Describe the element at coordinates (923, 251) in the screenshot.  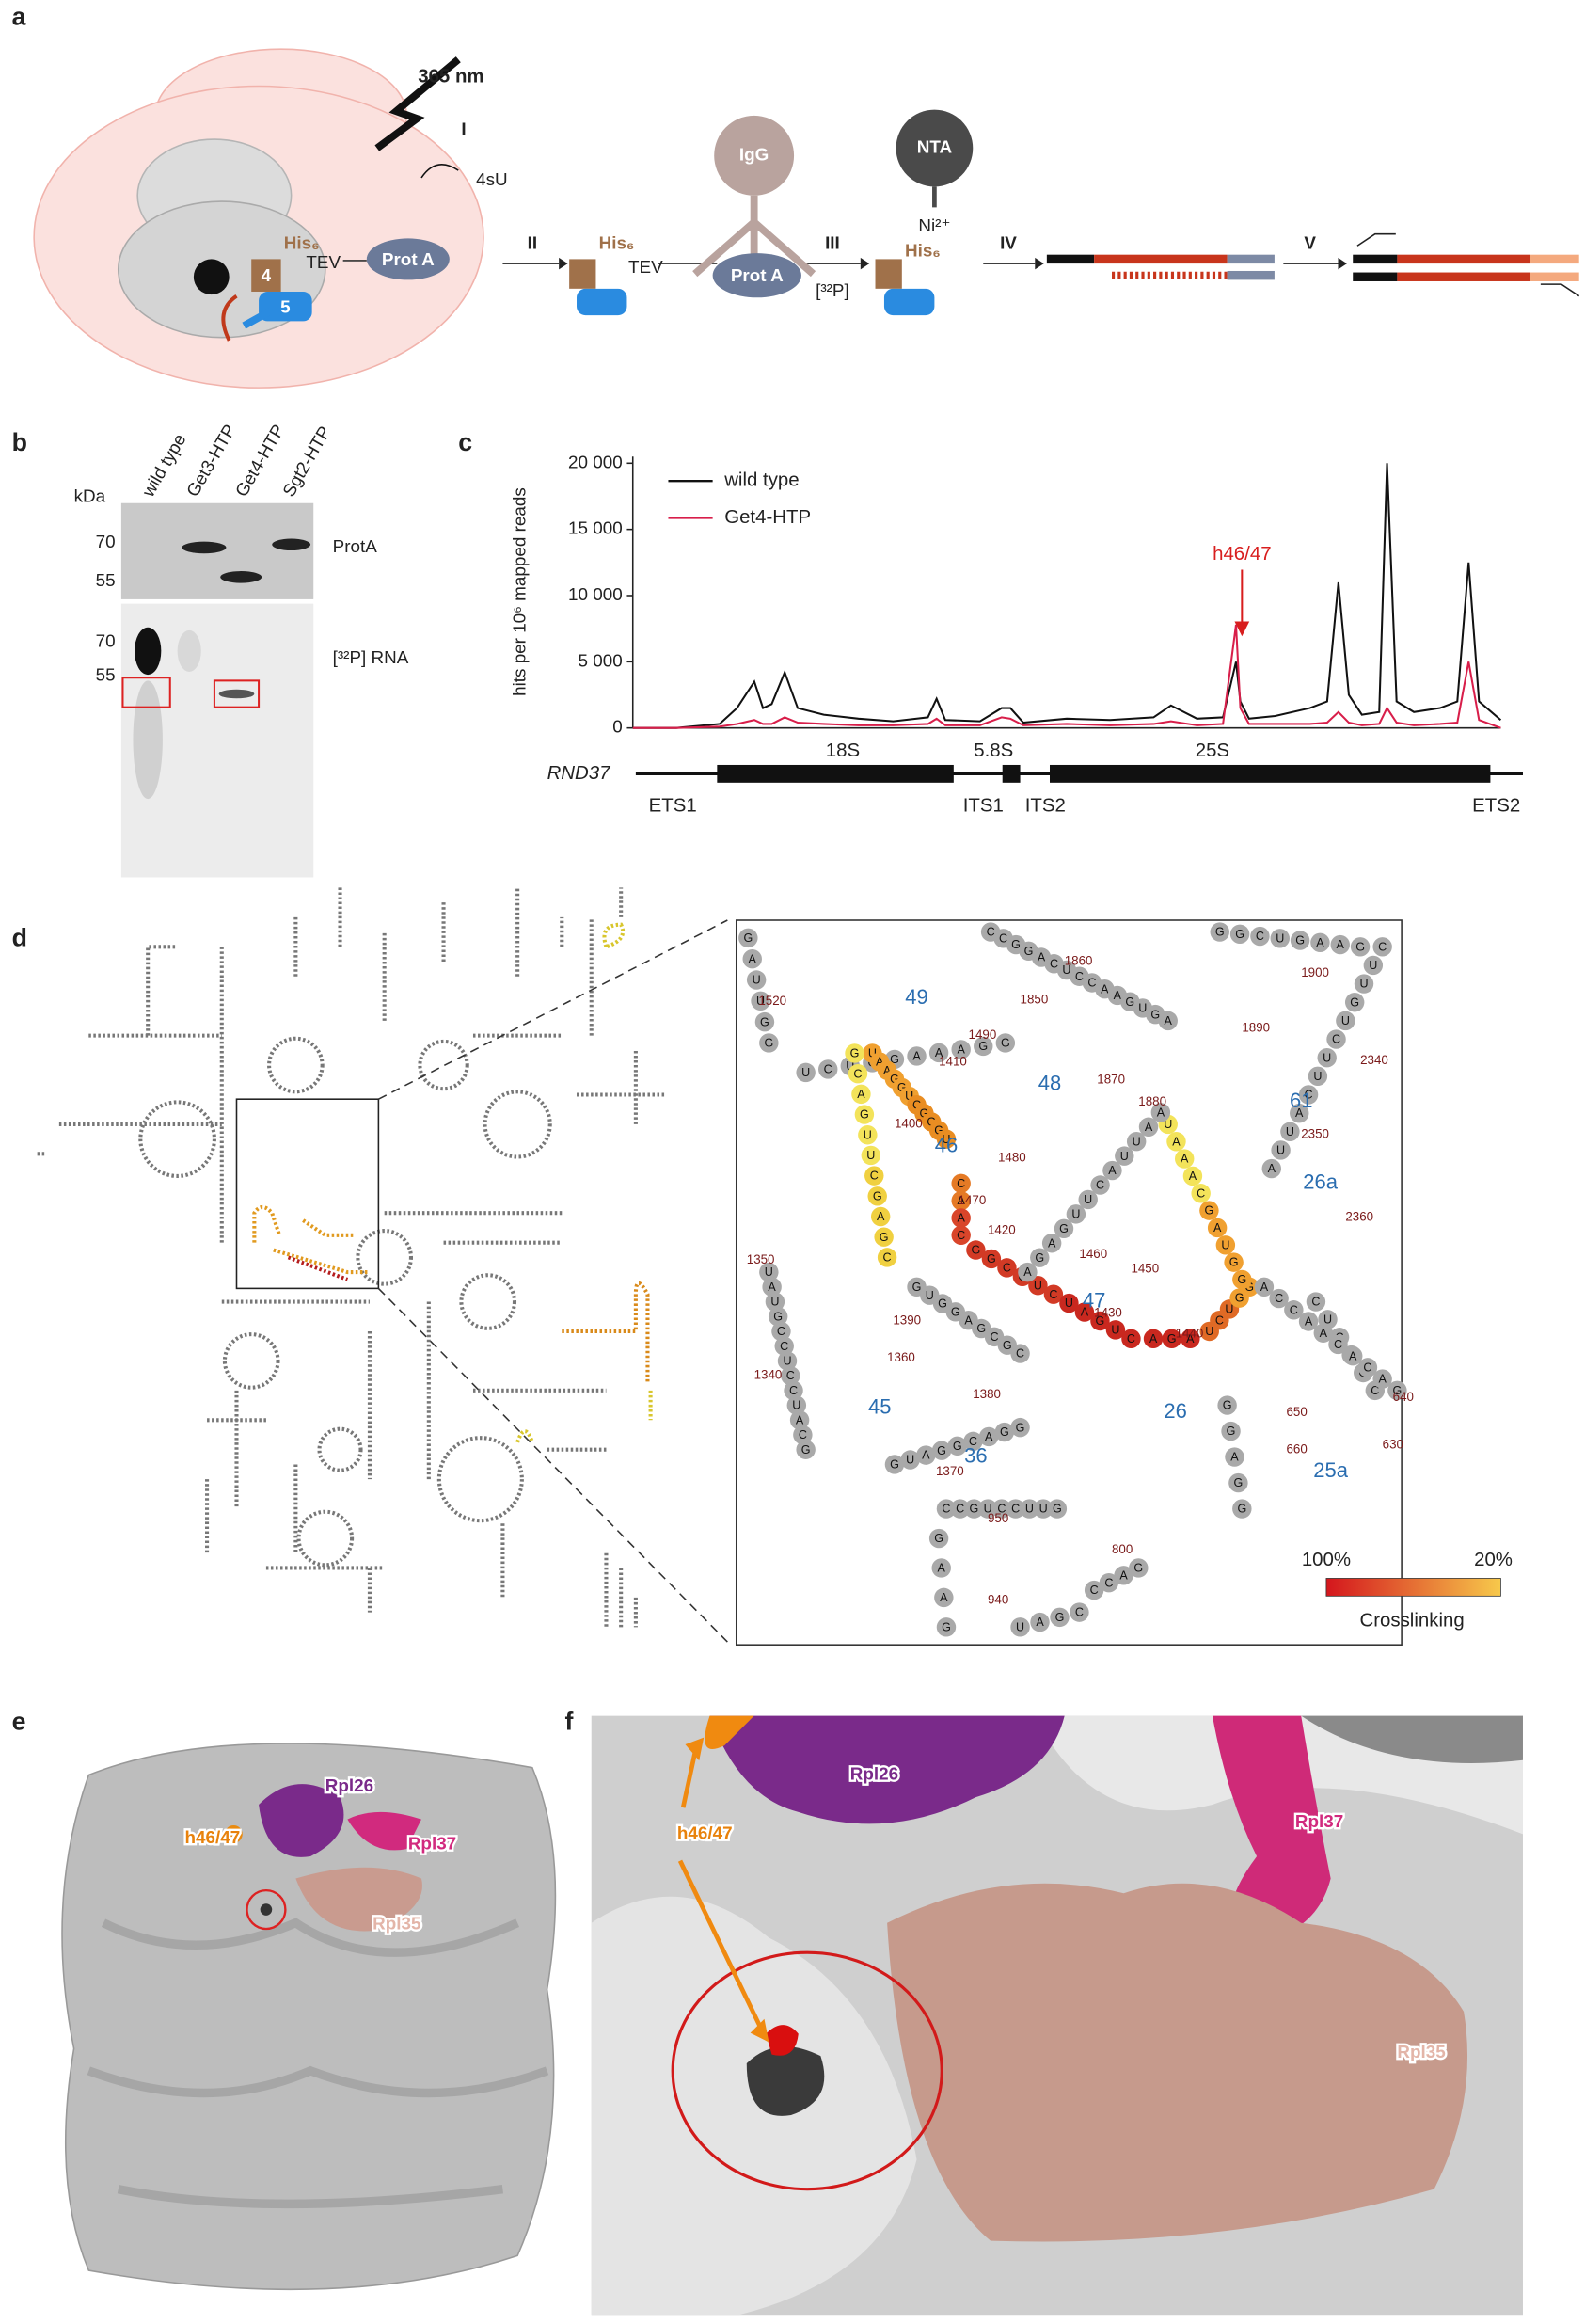
I see `label: His₆` at that location.